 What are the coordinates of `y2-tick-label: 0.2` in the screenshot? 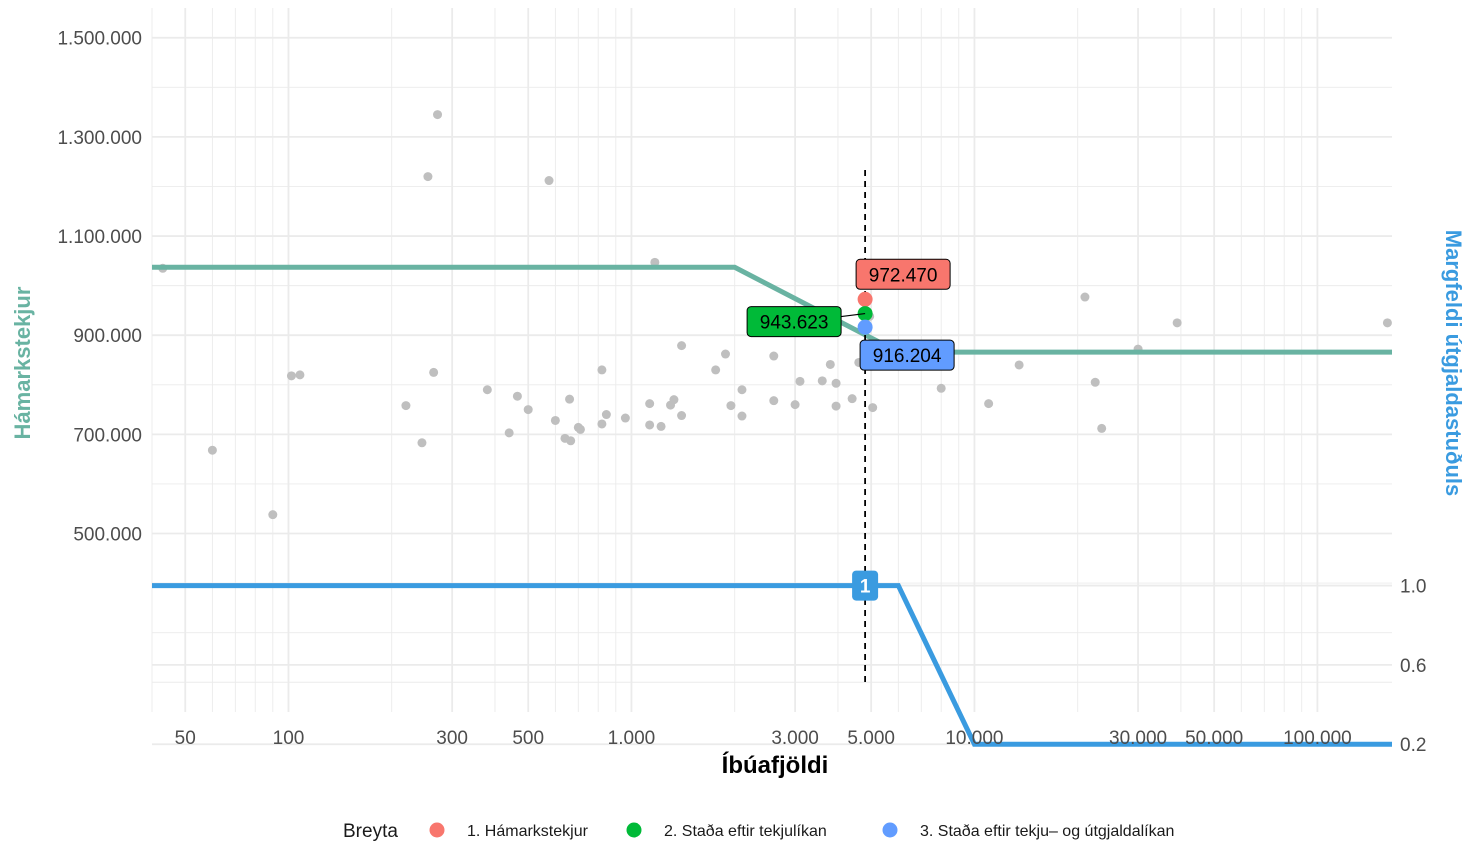 It's located at (1413, 745).